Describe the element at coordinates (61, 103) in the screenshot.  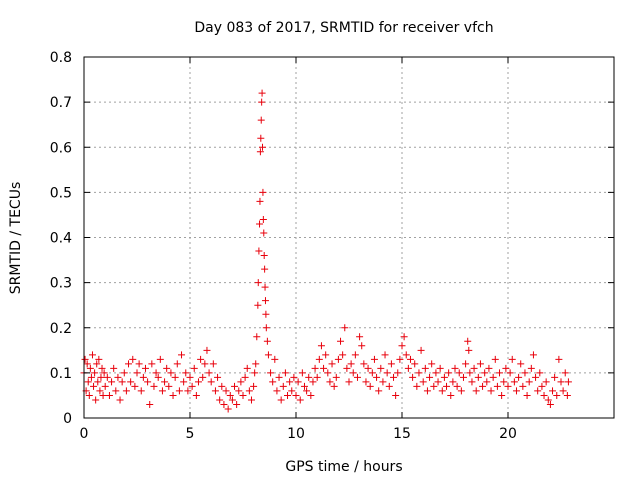
I see `y-tick-label: 0.7` at that location.